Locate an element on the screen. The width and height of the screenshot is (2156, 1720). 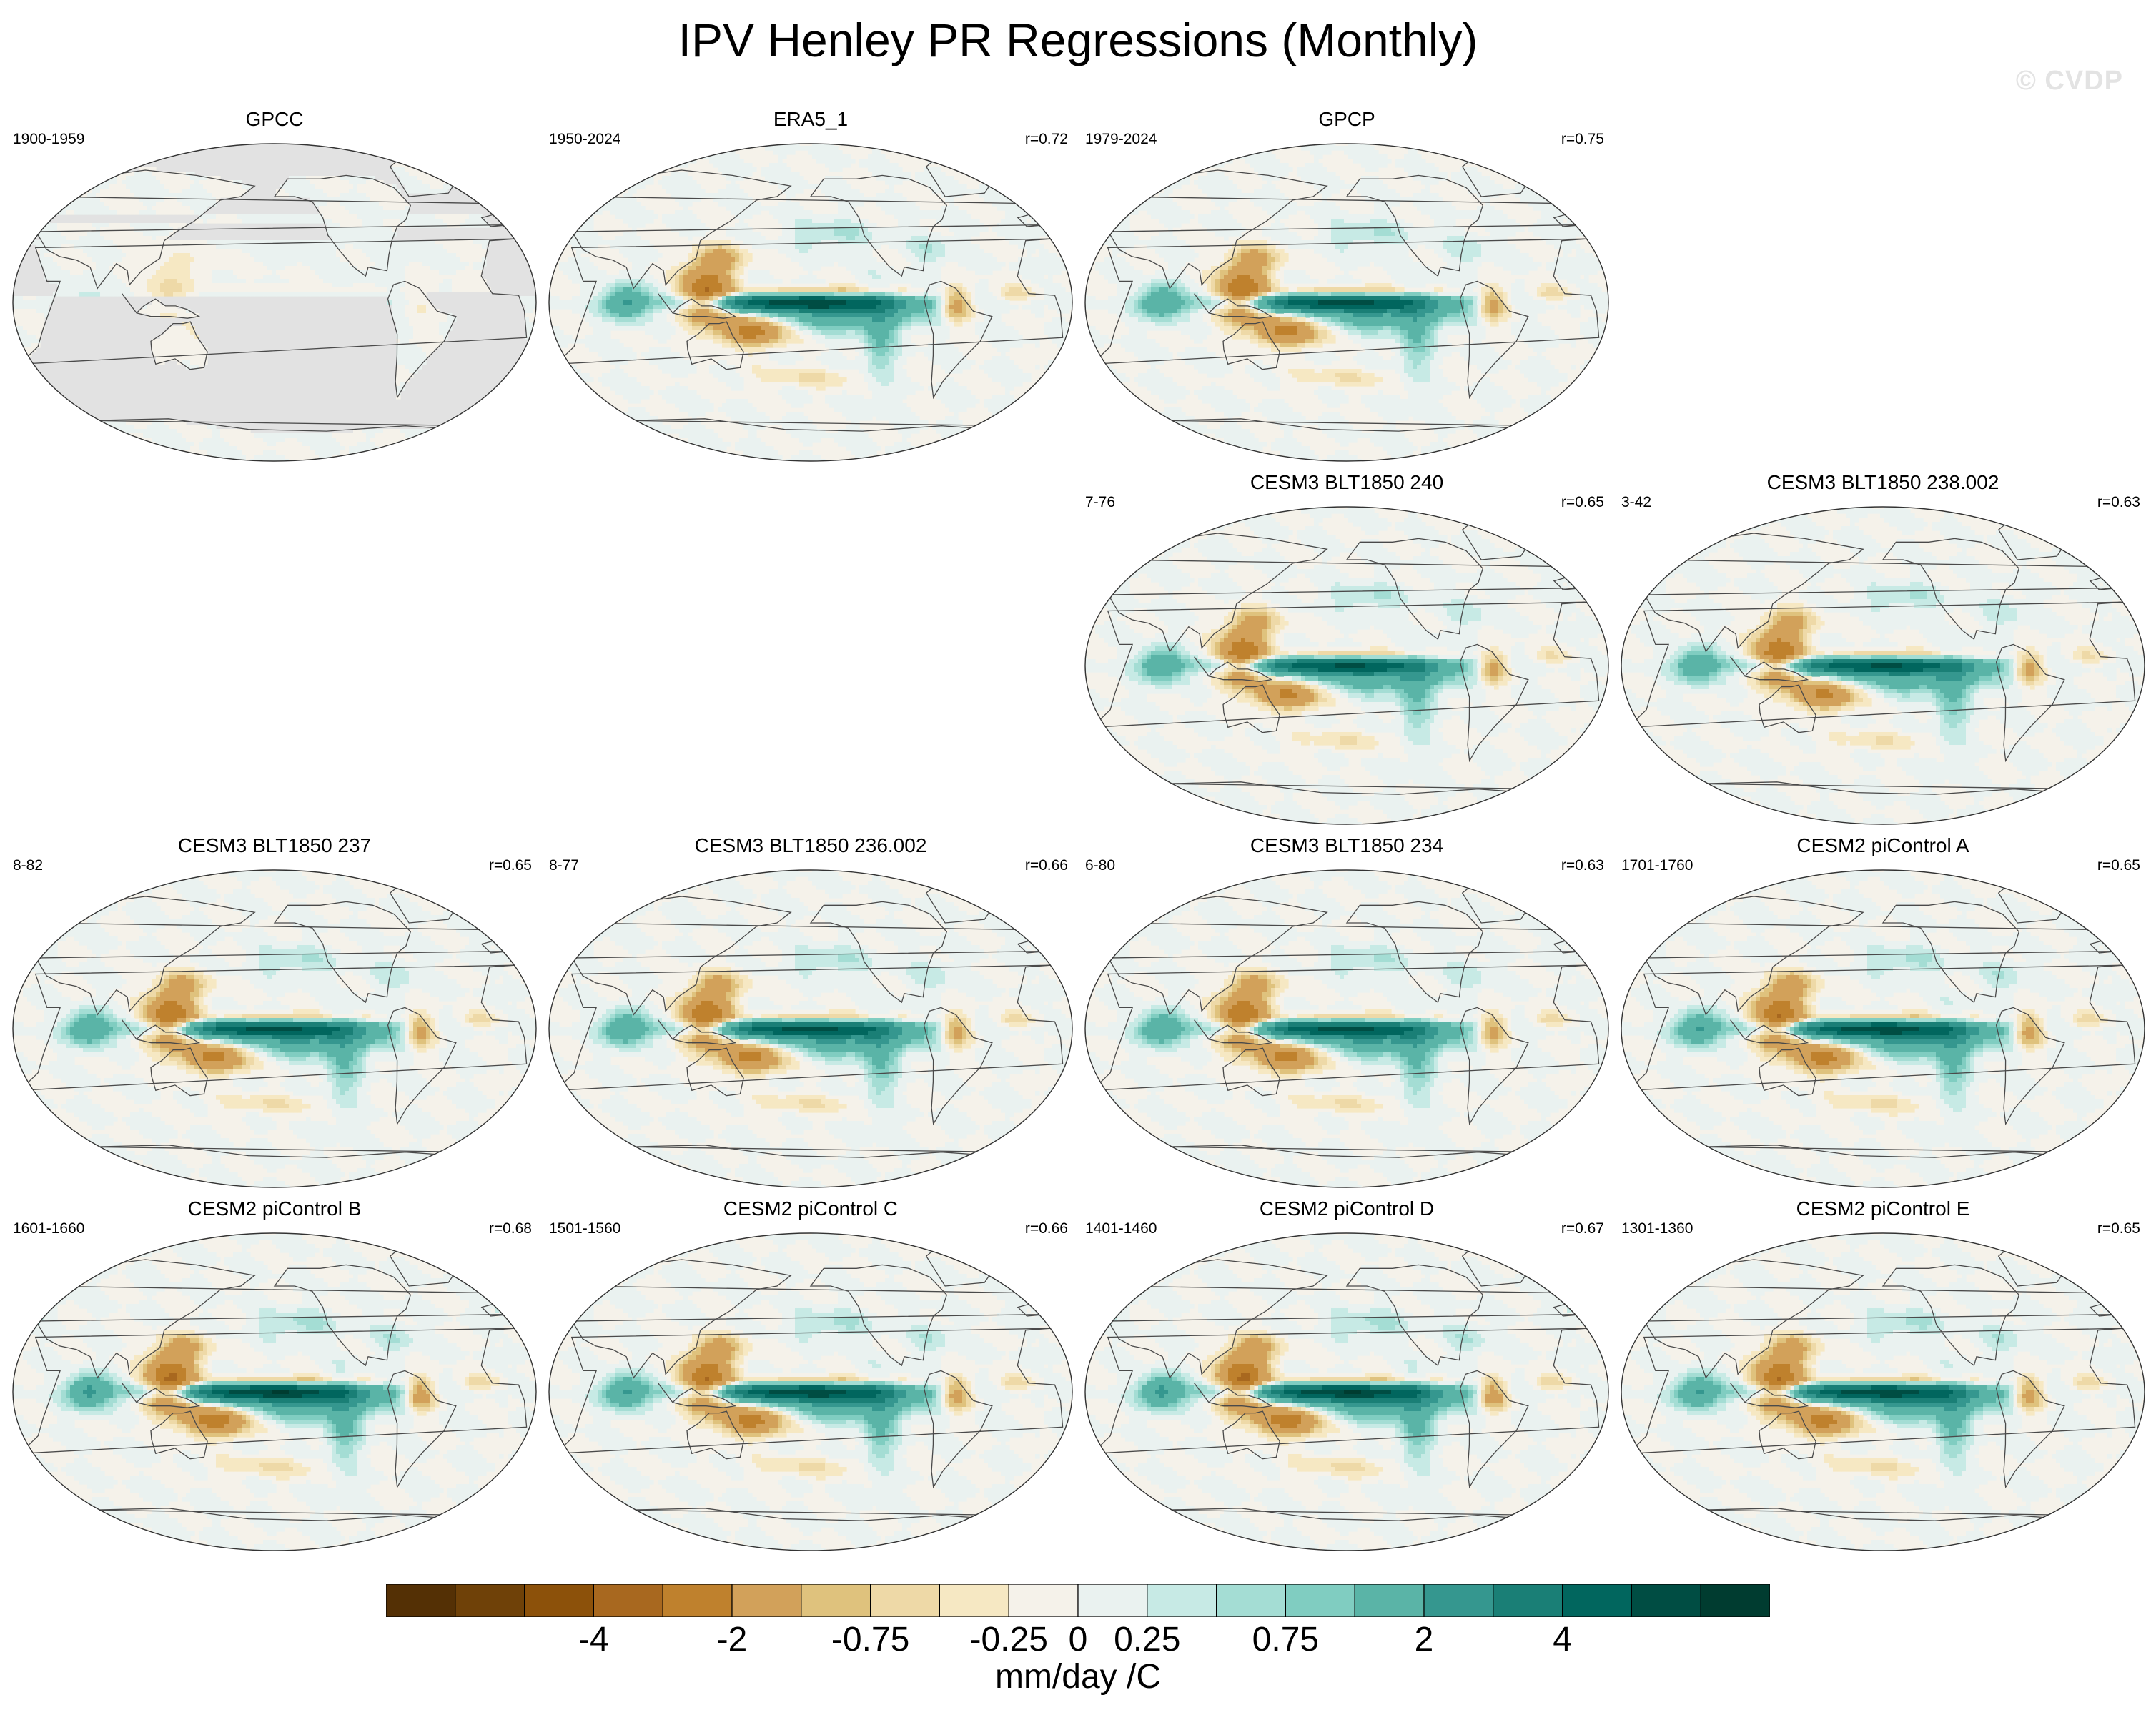
map-panel: CESM2 piControl A 1701-1760 r=0.65 is located at coordinates (1882, 1013).